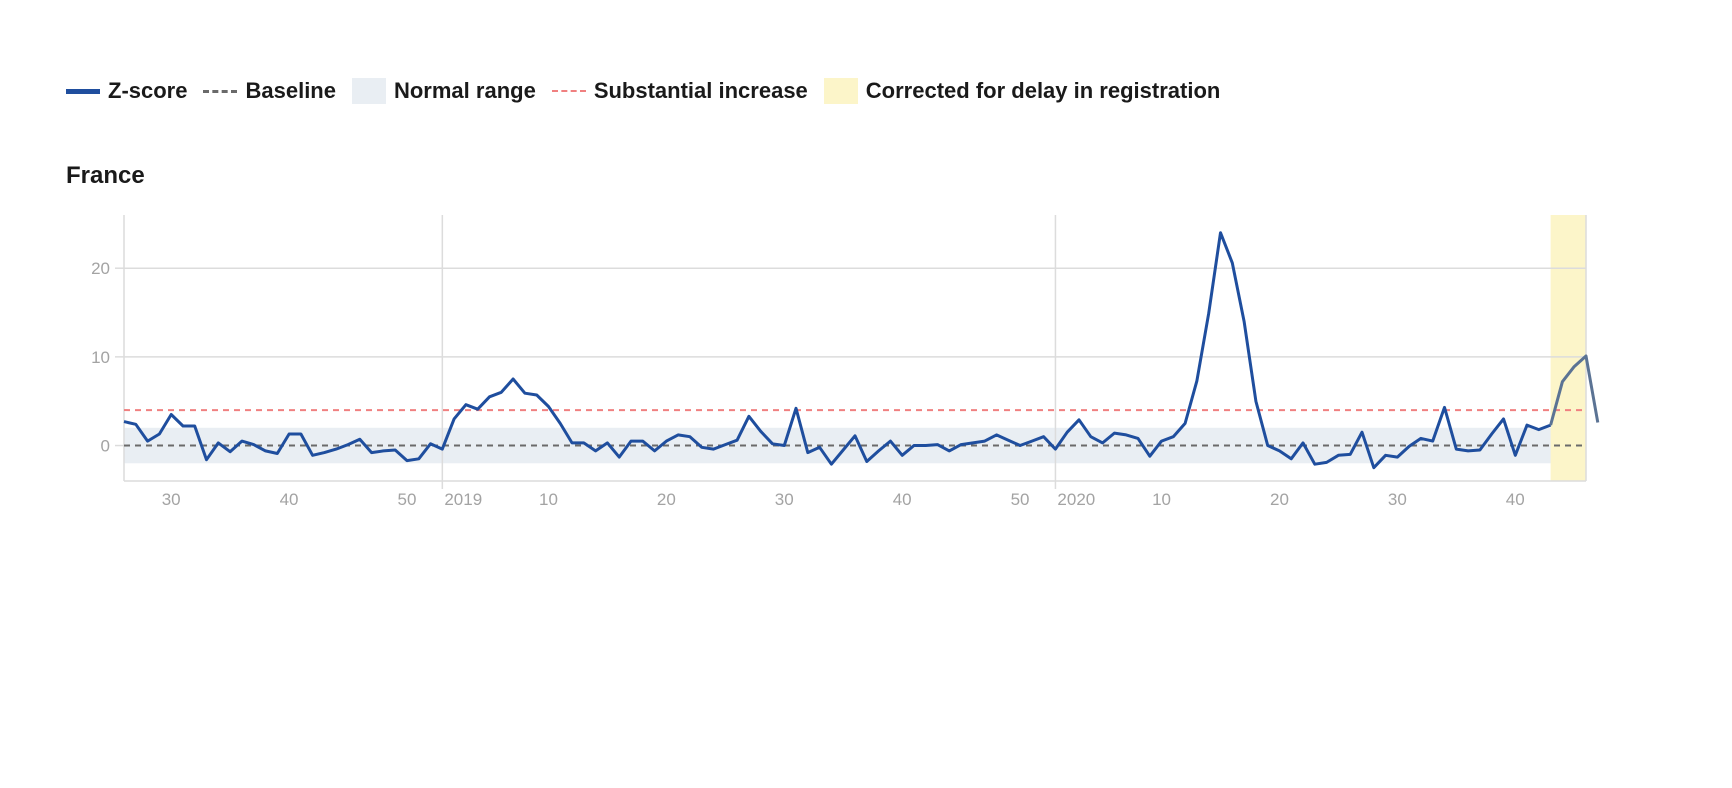  Describe the element at coordinates (83, 91) in the screenshot. I see `zscore-line-swatch` at that location.